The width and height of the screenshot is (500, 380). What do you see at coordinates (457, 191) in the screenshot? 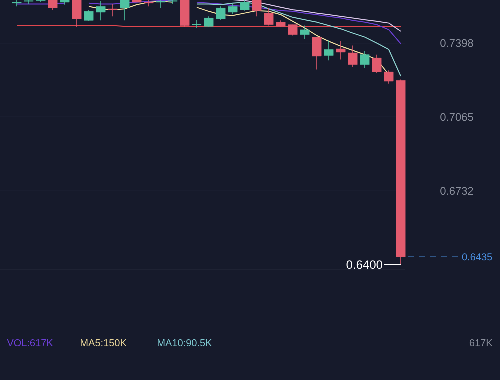
I see `y-tick-label: 0.6732` at bounding box center [457, 191].